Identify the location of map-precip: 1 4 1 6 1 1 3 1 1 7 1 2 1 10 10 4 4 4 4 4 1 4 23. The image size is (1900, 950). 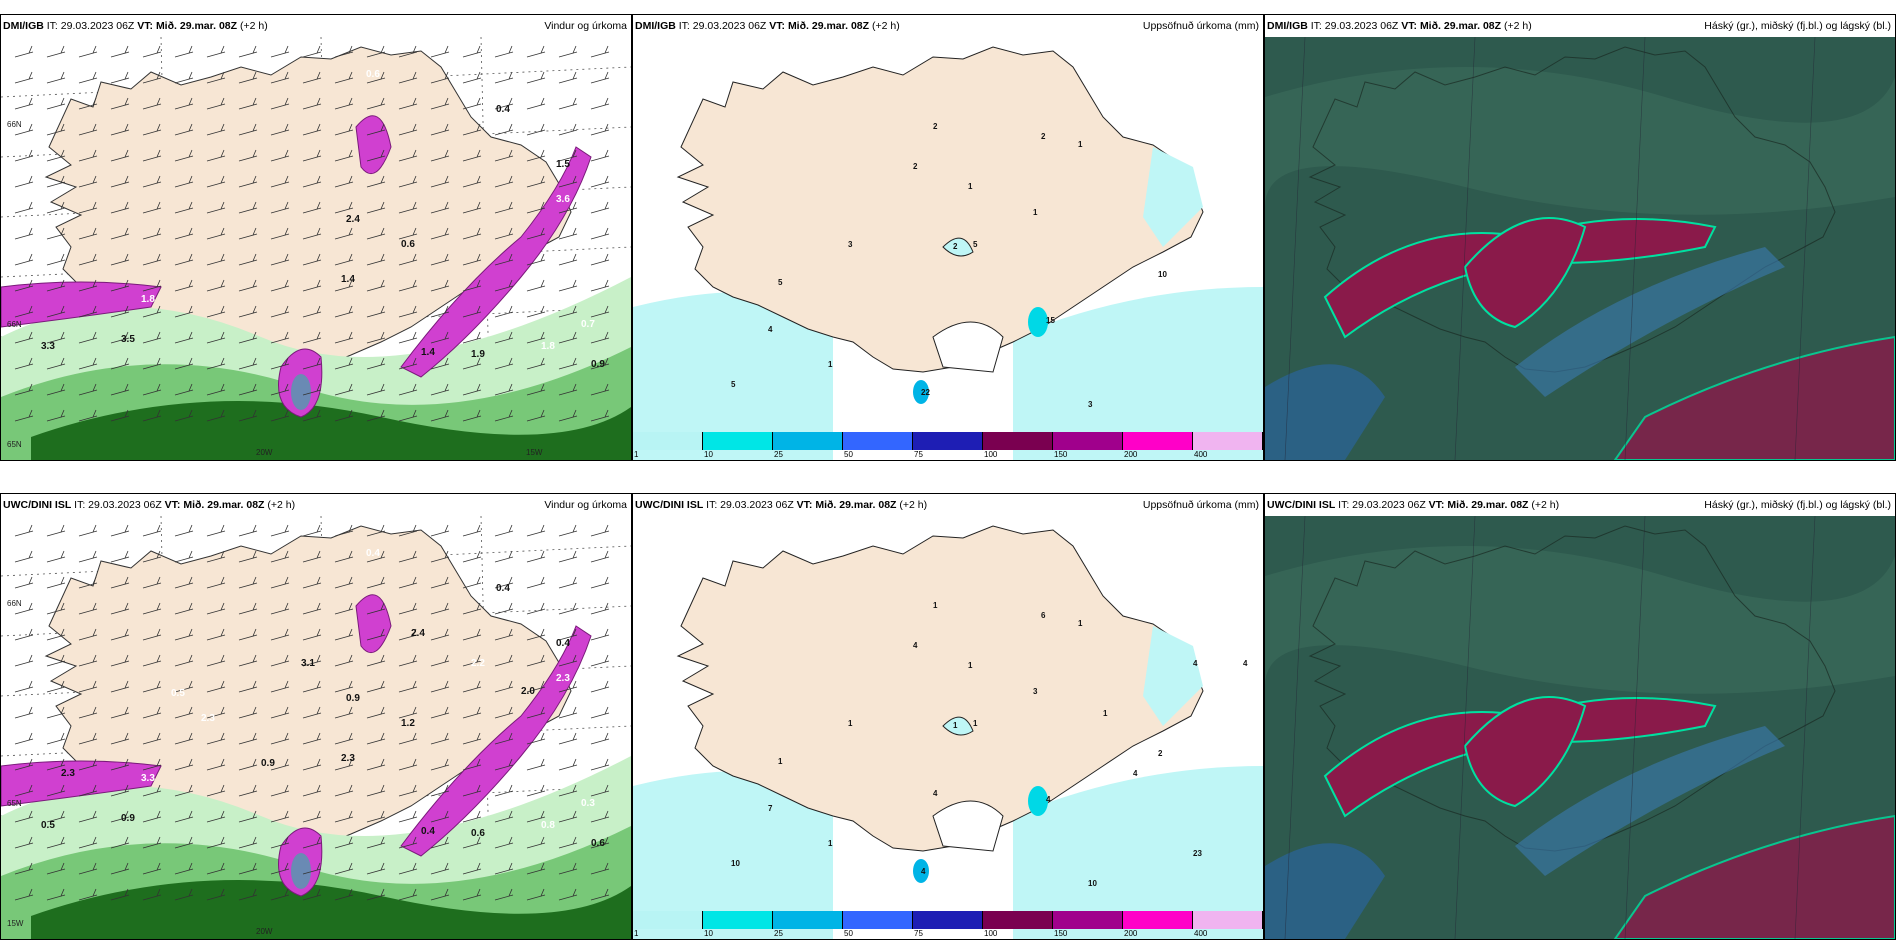
(948, 727).